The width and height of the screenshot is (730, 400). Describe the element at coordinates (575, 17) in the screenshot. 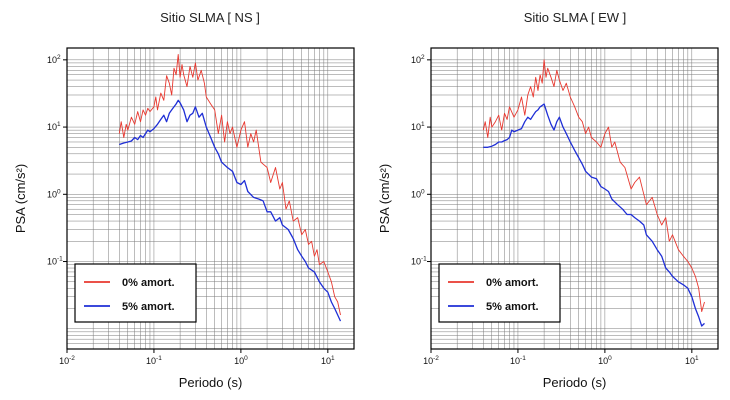

I see `chart-title: Sitio SLMA [ EW ]` at that location.